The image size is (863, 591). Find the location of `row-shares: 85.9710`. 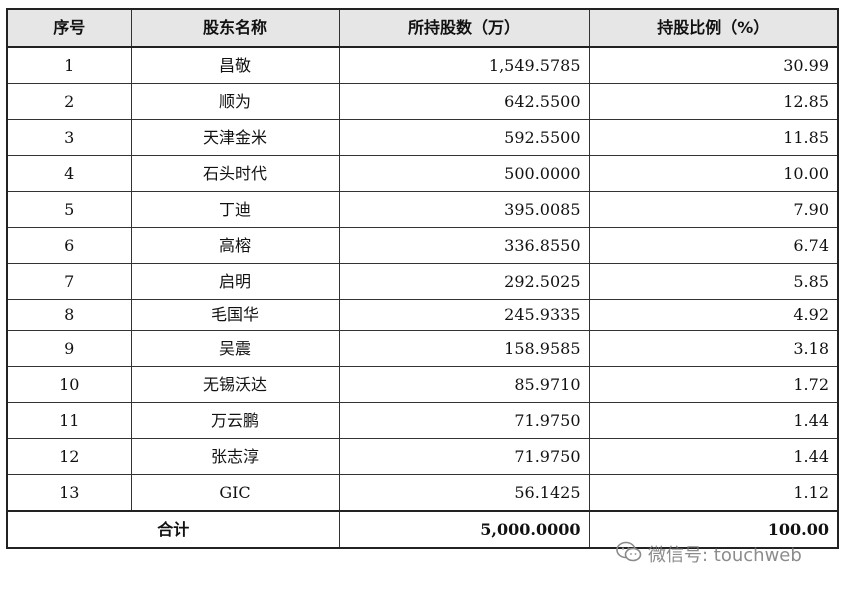

row-shares: 85.9710 is located at coordinates (464, 384).